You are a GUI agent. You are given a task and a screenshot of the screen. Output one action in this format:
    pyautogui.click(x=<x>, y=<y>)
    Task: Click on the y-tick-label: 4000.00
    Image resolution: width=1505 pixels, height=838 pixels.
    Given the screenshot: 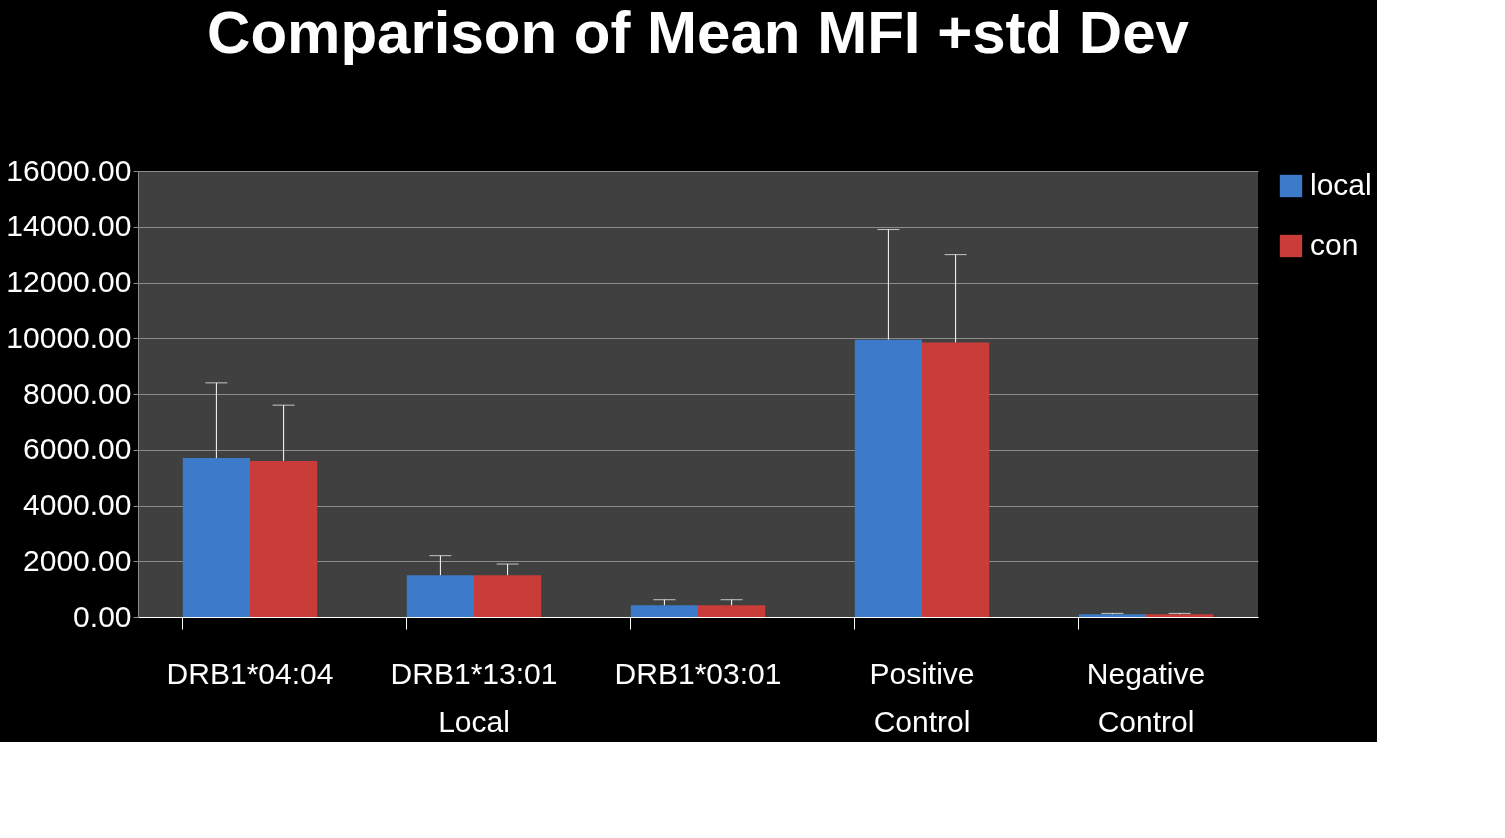 What is the action you would take?
    pyautogui.click(x=77, y=504)
    